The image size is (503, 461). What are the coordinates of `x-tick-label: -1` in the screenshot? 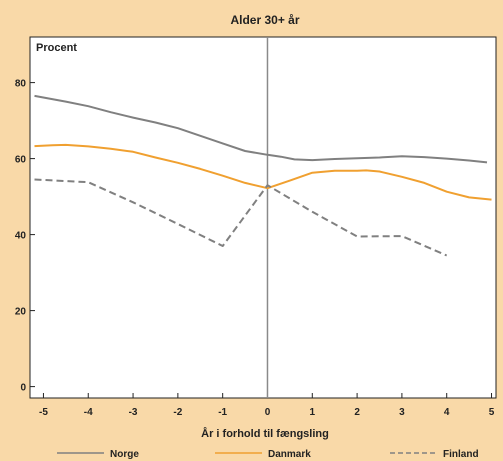 It's located at (222, 412).